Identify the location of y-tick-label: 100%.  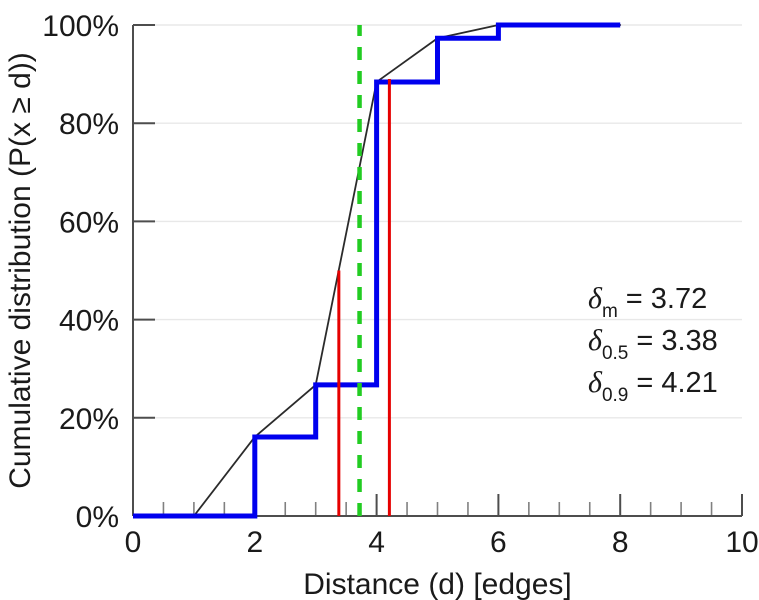
(80, 26).